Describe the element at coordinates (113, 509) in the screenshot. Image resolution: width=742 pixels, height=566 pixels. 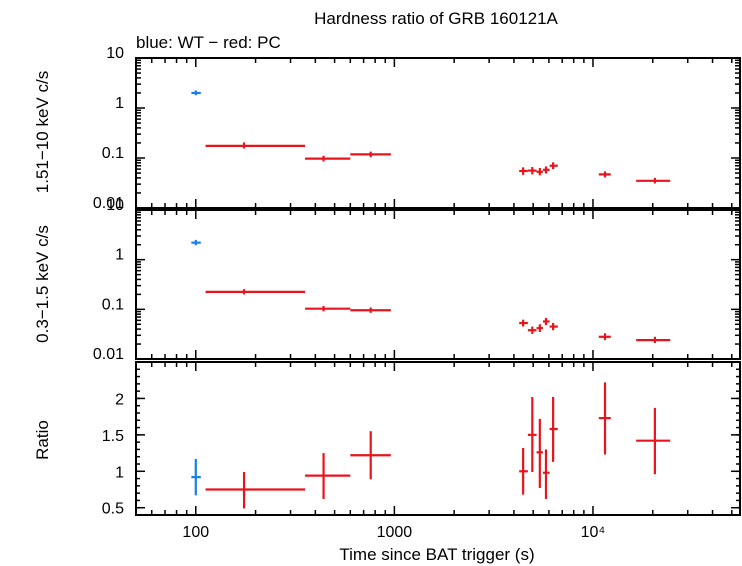
I see `y-tick-label: 0.5` at that location.